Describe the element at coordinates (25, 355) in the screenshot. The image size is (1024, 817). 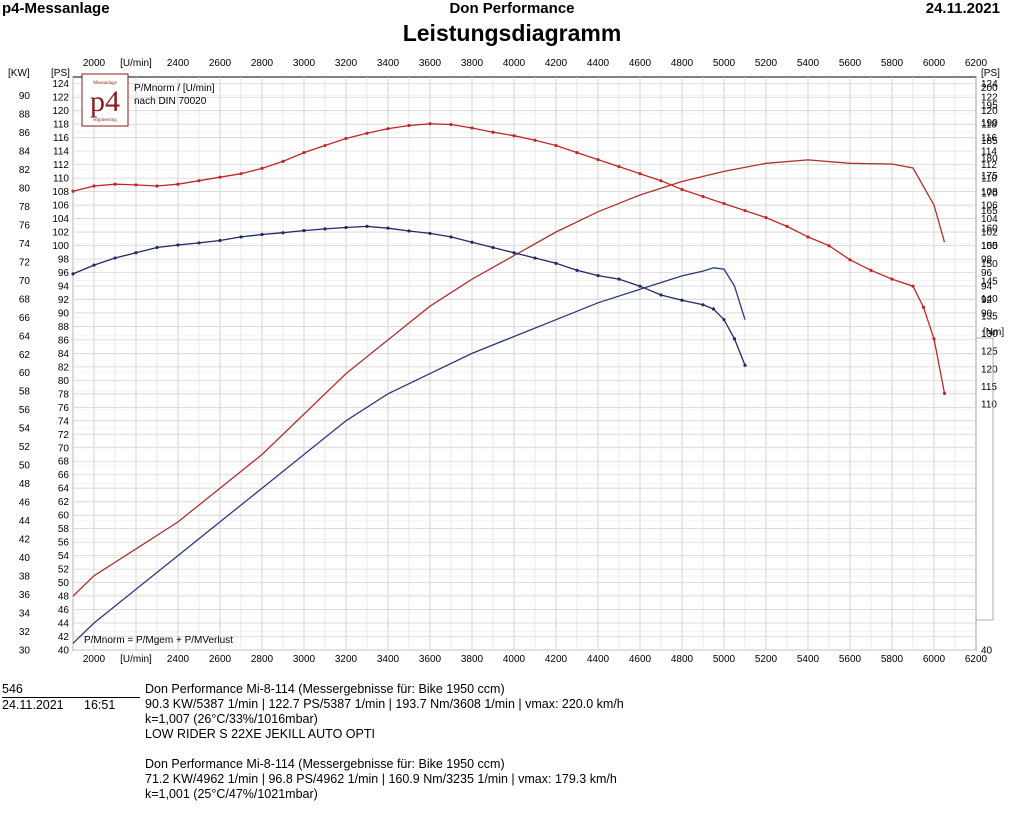
I see `kw-tick-label: 62` at that location.